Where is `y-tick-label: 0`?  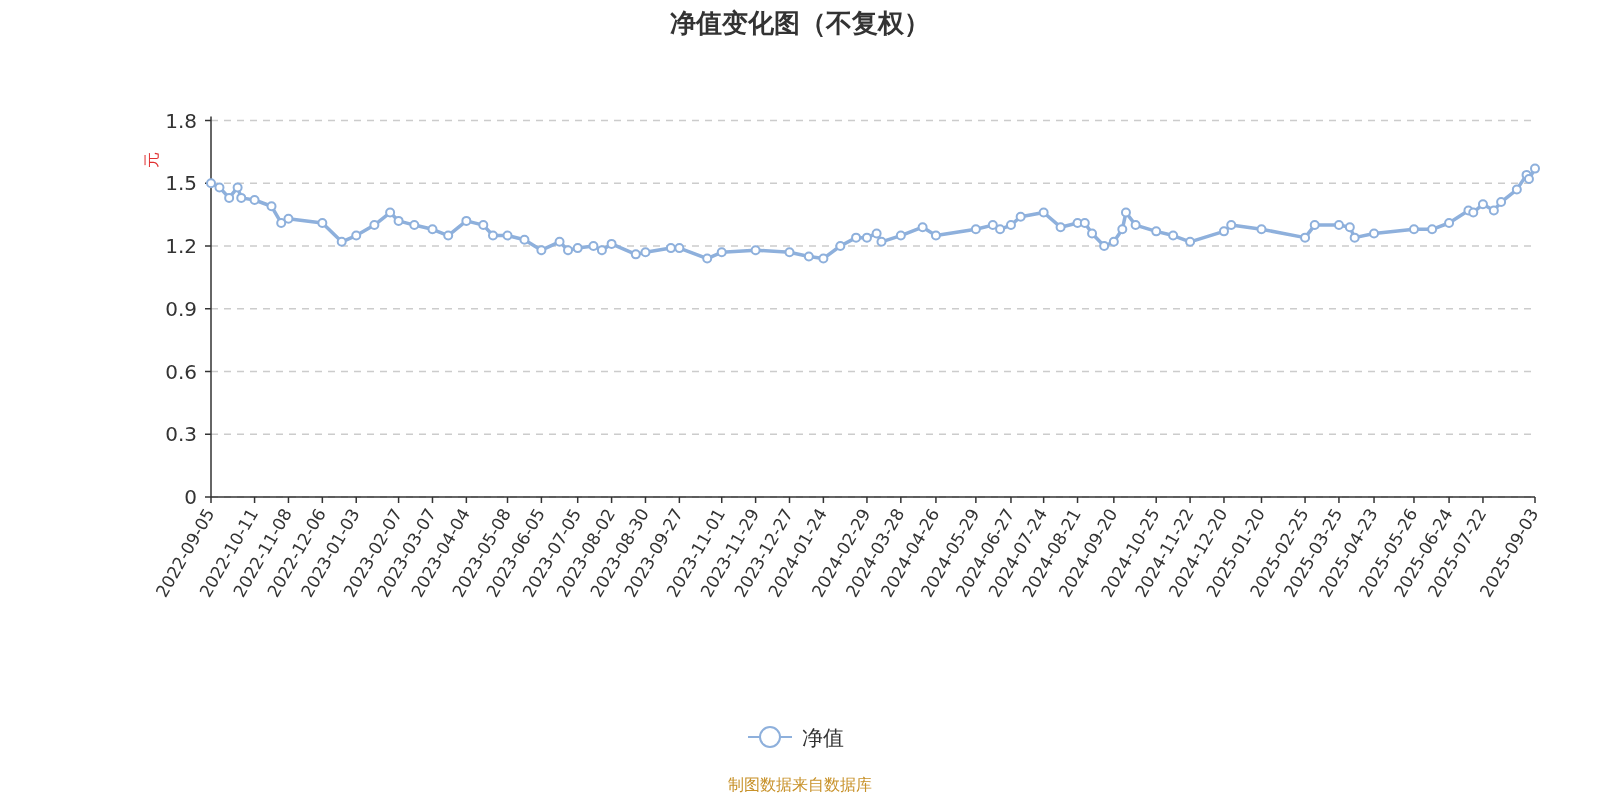
y-tick-label: 0 is located at coordinates (190, 497).